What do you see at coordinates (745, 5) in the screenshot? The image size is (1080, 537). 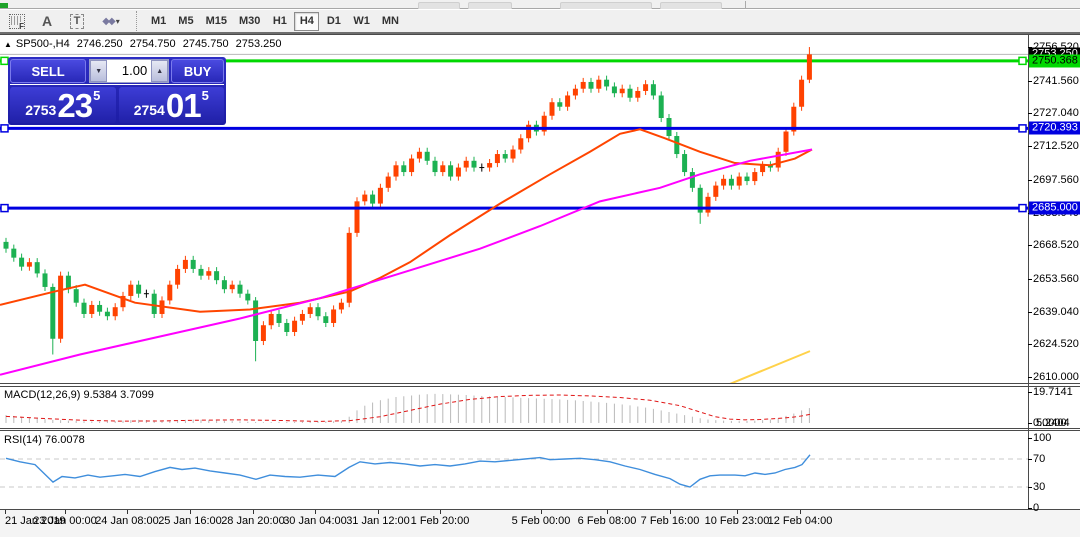 I see `toolbar-edge` at bounding box center [745, 5].